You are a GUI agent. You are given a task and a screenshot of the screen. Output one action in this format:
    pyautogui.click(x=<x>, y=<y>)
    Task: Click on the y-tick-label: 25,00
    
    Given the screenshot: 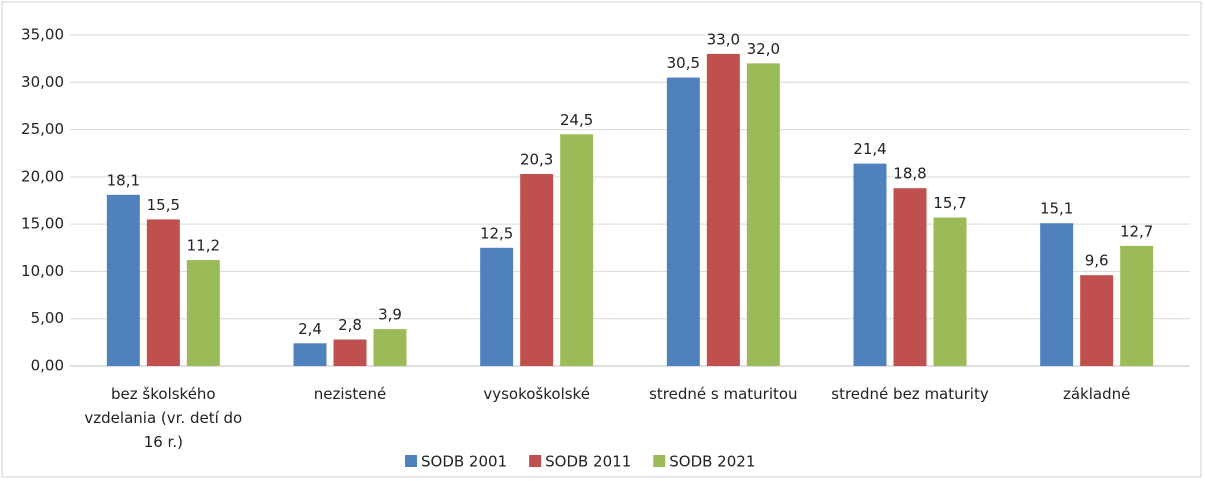 What is the action you would take?
    pyautogui.click(x=42, y=129)
    